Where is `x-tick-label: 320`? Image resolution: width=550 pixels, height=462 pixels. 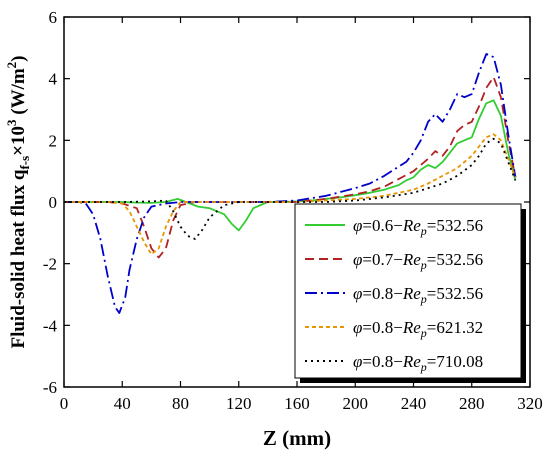 x-tick-label: 320 is located at coordinates (530, 403).